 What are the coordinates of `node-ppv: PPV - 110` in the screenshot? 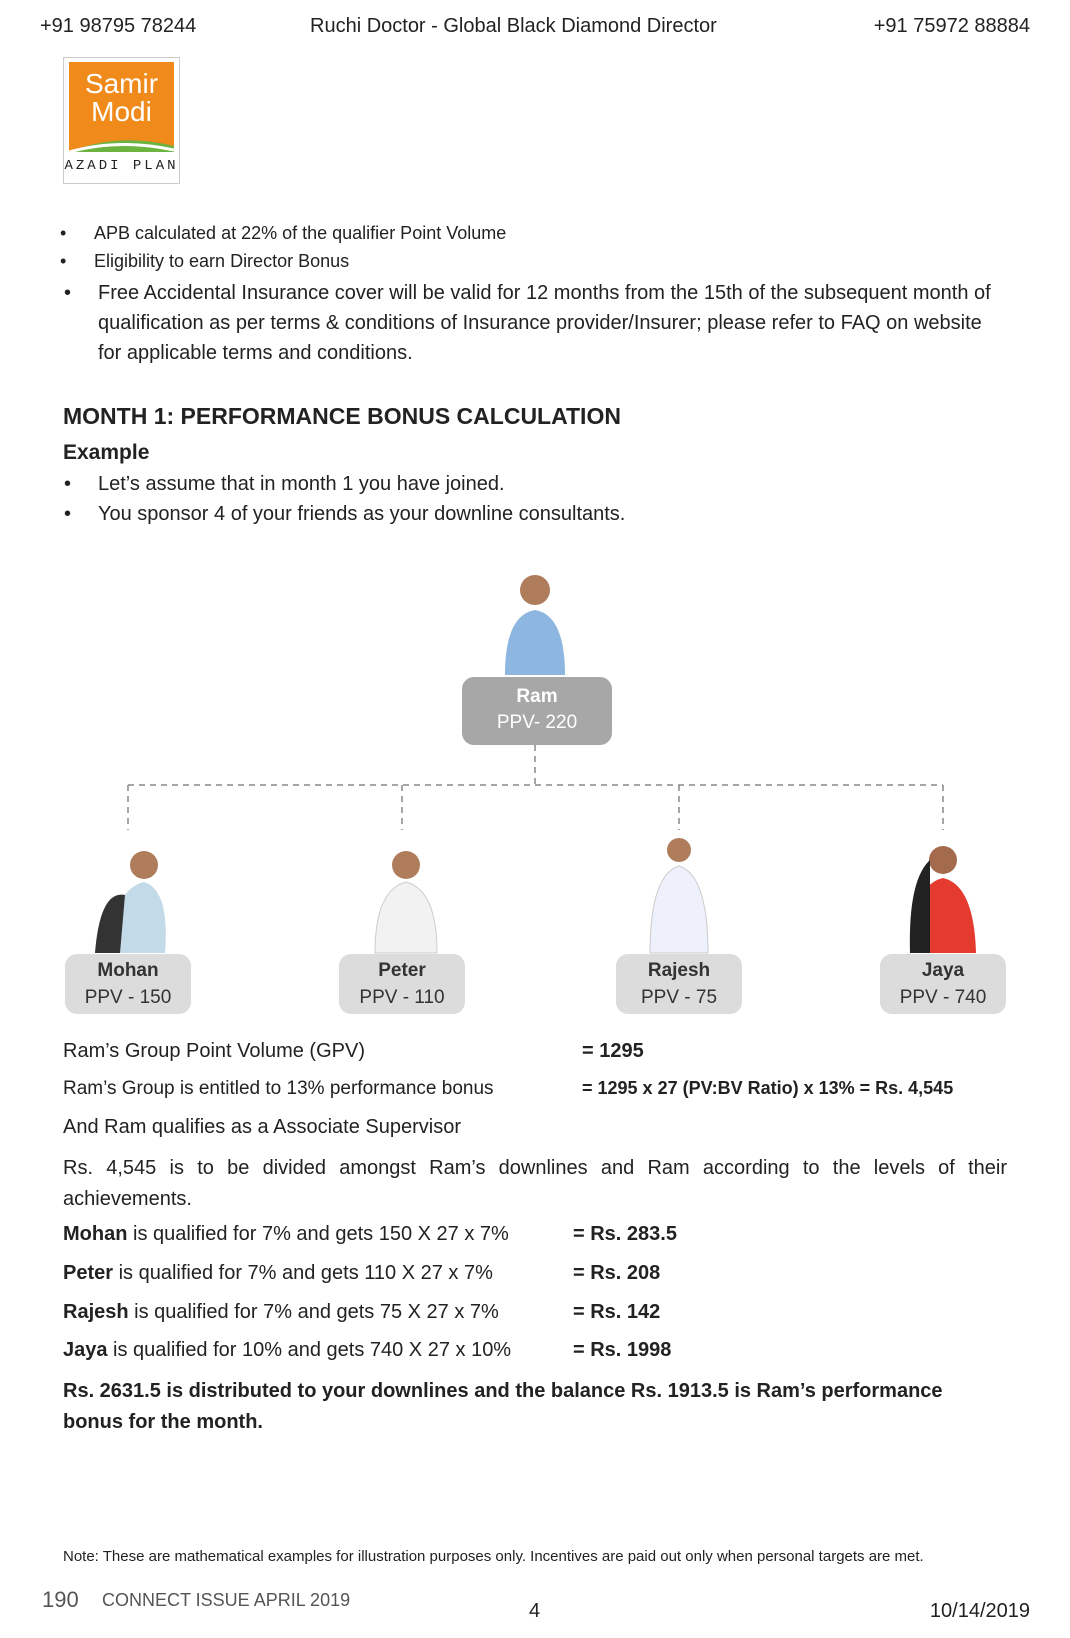 It's located at (402, 997).